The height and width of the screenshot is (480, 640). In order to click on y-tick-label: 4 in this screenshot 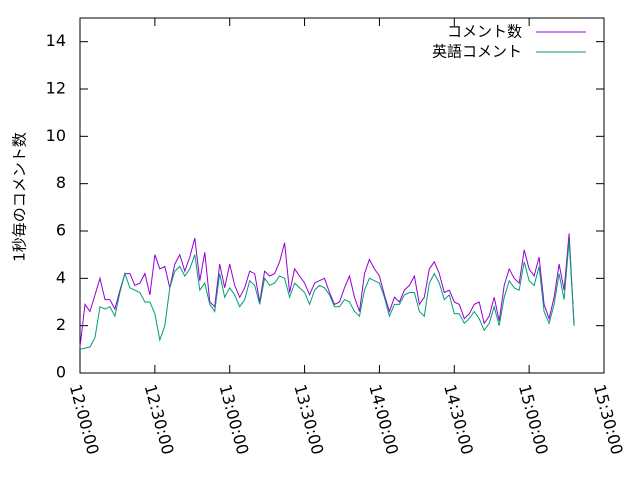, I will do `click(61, 277)`.